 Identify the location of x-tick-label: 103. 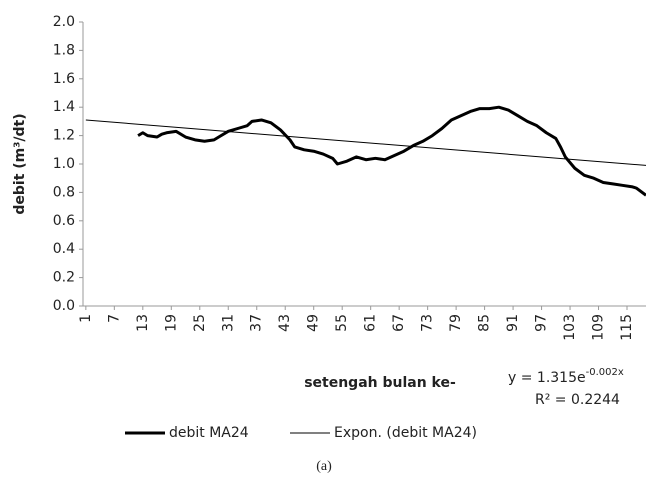
(570, 327).